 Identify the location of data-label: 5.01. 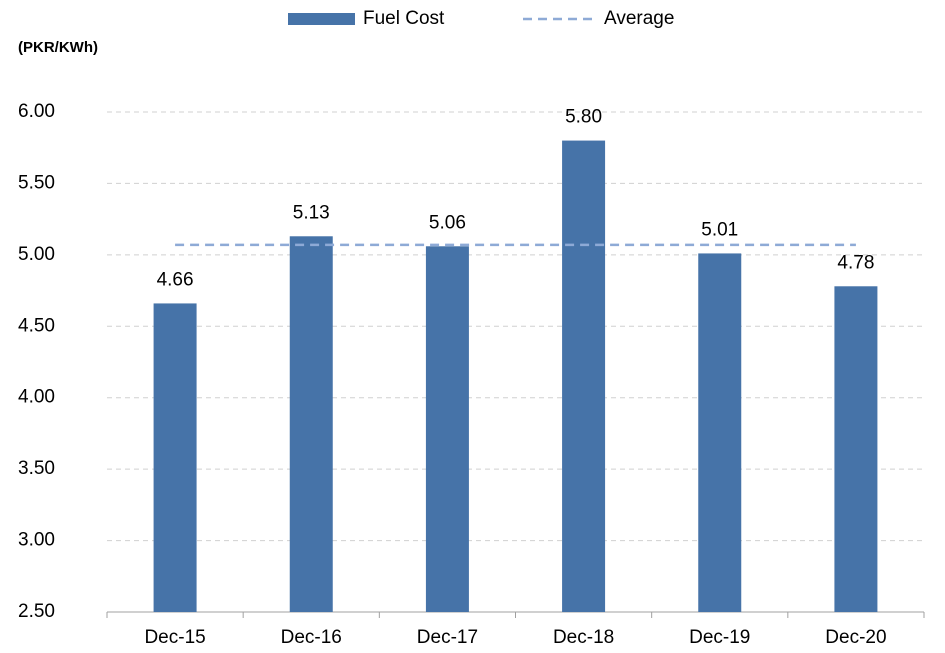
(719, 229).